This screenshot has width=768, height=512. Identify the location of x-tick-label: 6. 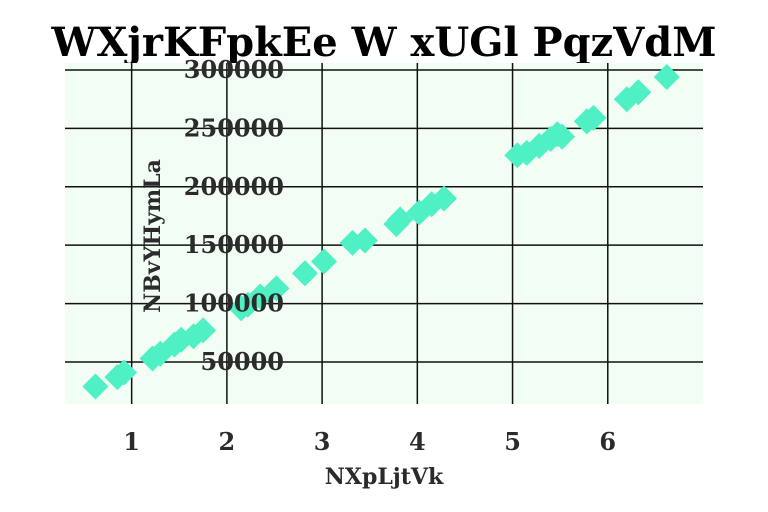
(607, 441).